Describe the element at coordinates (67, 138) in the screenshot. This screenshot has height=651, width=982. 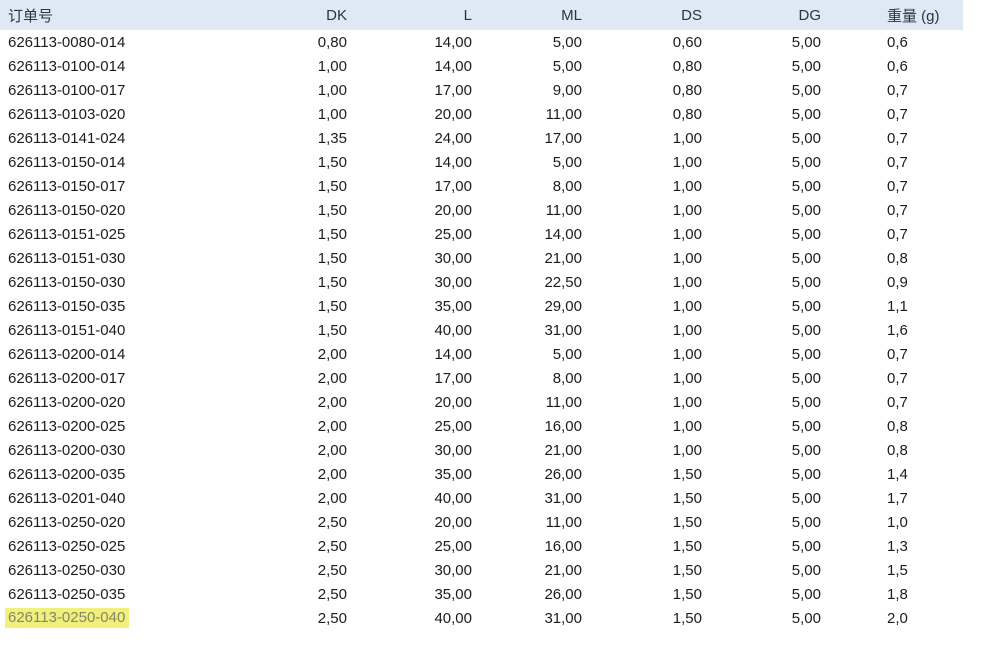
I see `cell-order: 626113-0141-024` at that location.